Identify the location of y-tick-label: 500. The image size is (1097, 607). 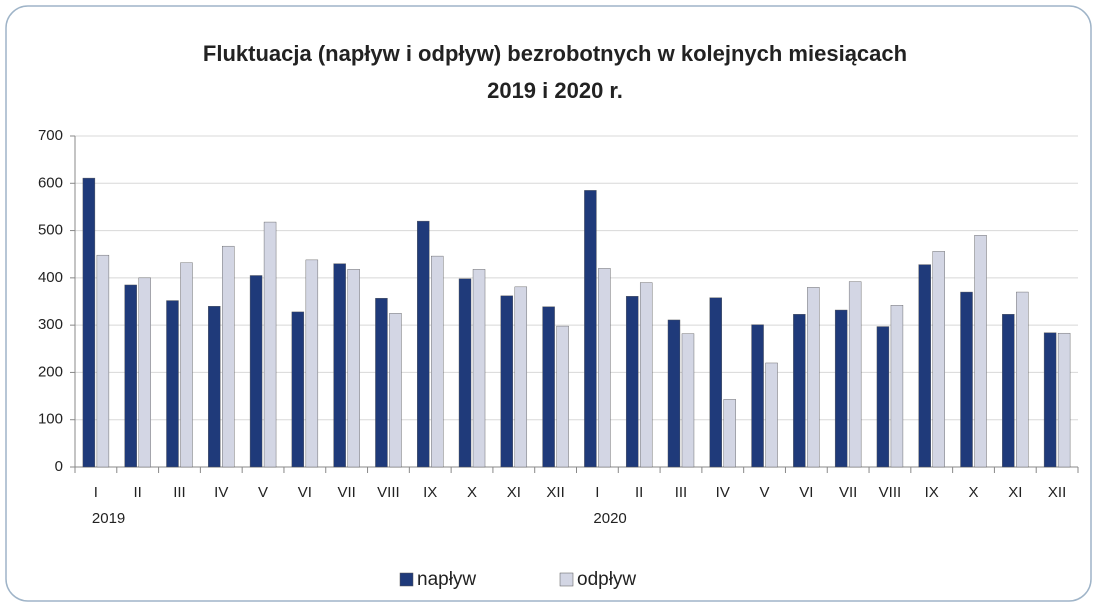
(50, 230).